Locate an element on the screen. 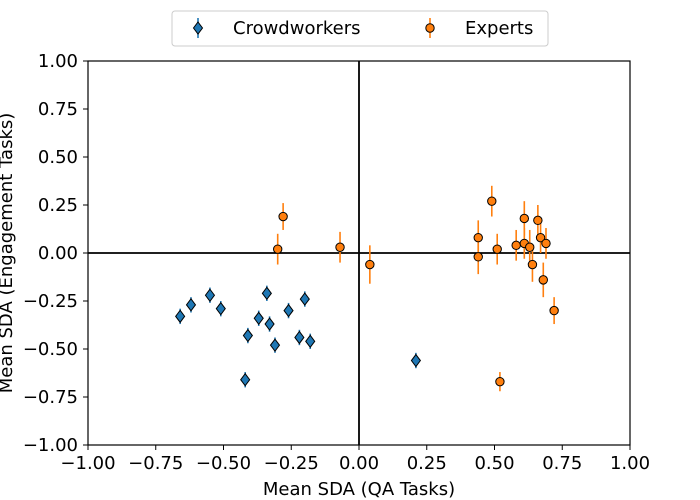 This screenshot has height=500, width=700. y-tick-label: −1.00 is located at coordinates (50, 445).